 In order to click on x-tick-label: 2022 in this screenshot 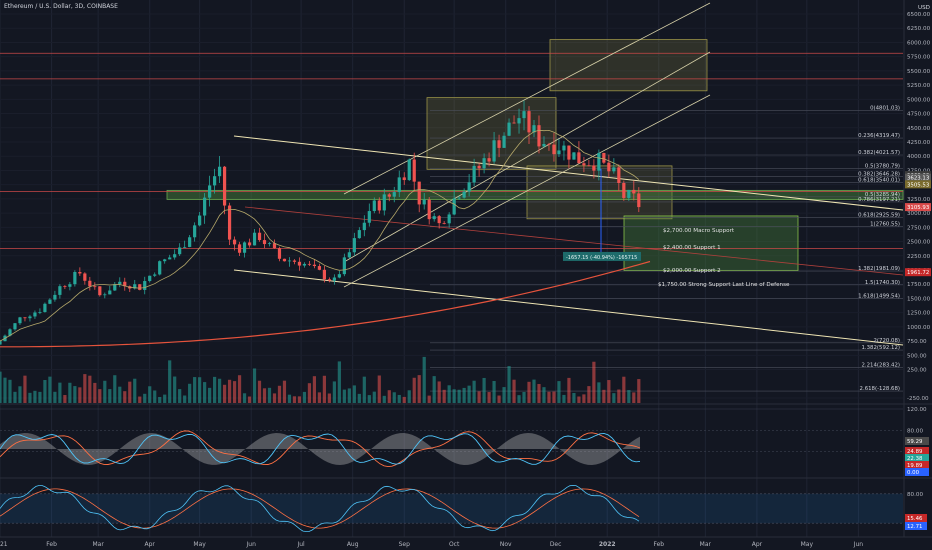, I will do `click(607, 544)`.